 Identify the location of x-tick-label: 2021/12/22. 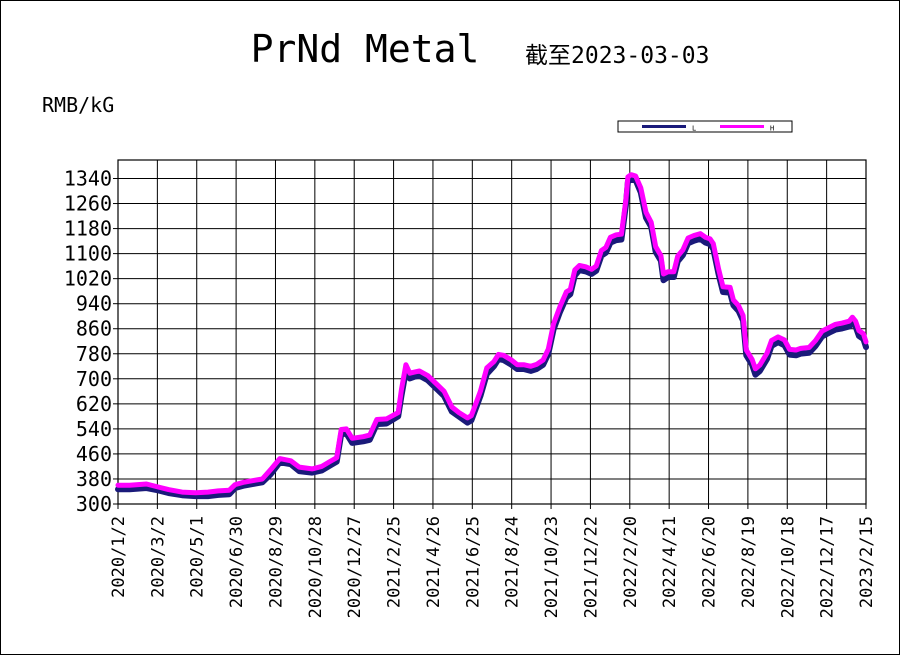
(591, 567).